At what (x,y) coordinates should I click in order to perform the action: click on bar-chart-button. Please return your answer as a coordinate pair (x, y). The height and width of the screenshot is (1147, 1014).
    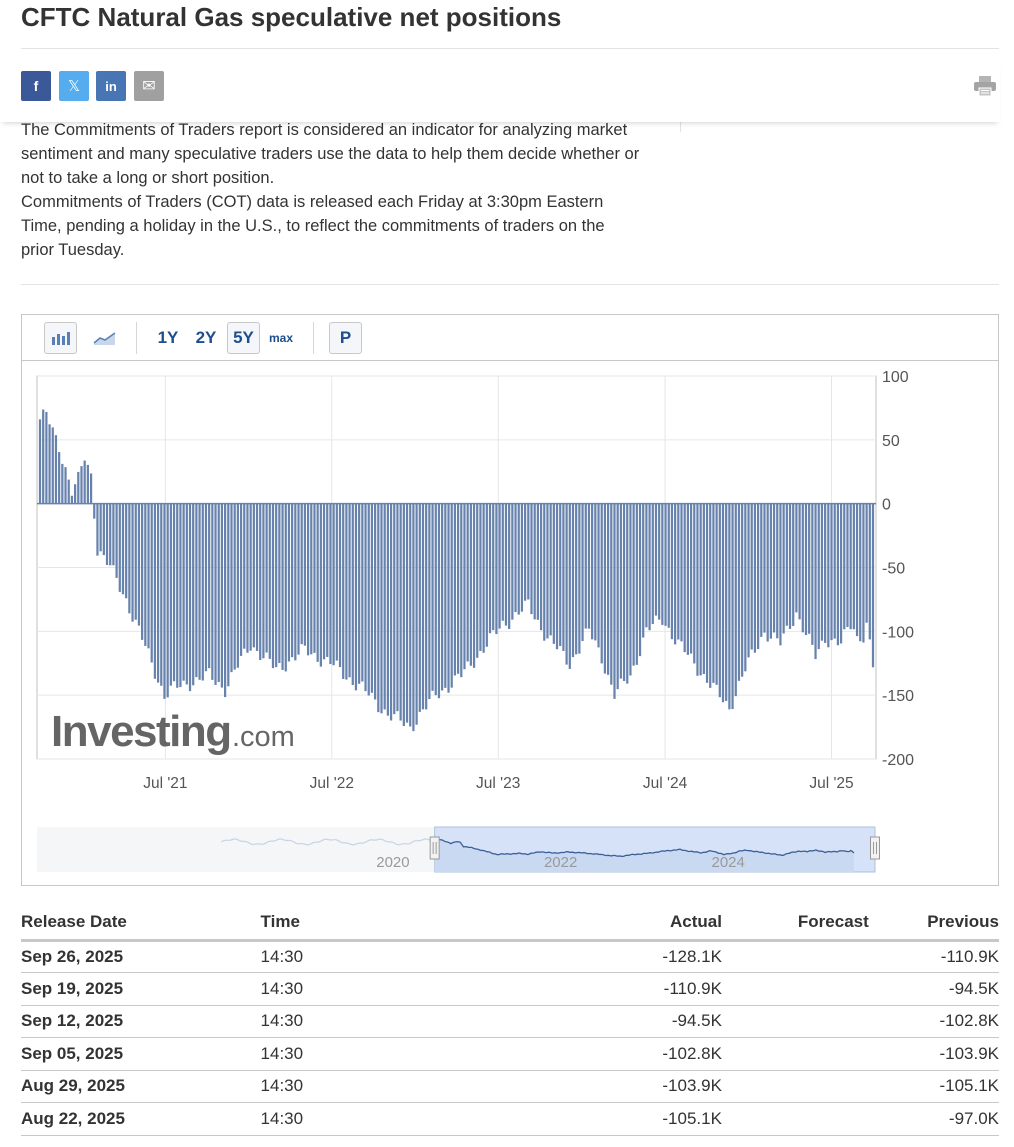
    Looking at the image, I should click on (60, 338).